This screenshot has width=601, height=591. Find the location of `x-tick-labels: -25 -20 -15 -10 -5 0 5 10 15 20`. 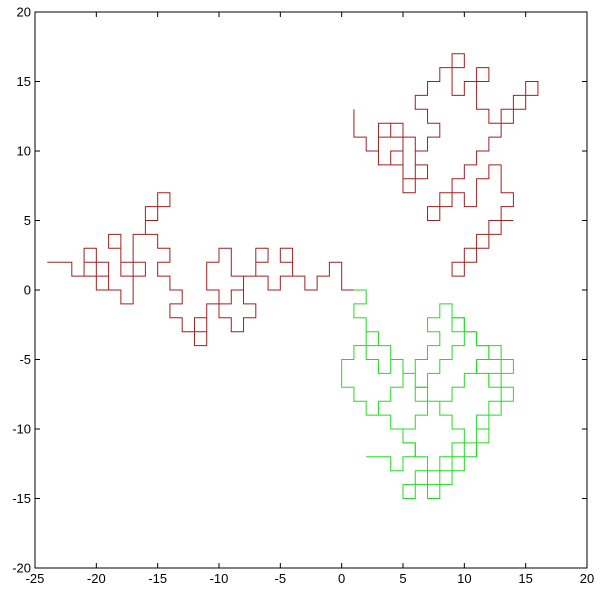

x-tick-labels: -25 -20 -15 -10 -5 0 5 10 15 20 is located at coordinates (310, 578).